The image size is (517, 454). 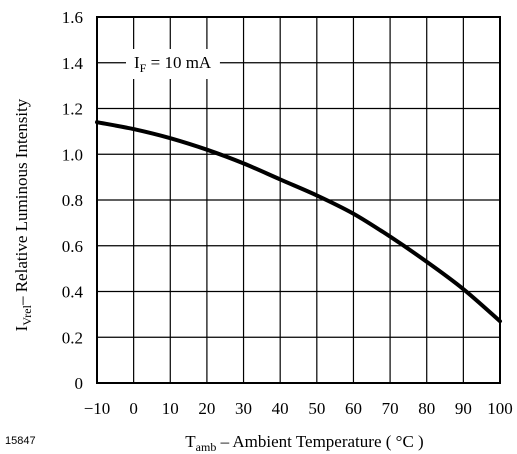 I want to click on y-axis-label: IVrel– Relative Luminous Intensity, so click(x=23, y=214).